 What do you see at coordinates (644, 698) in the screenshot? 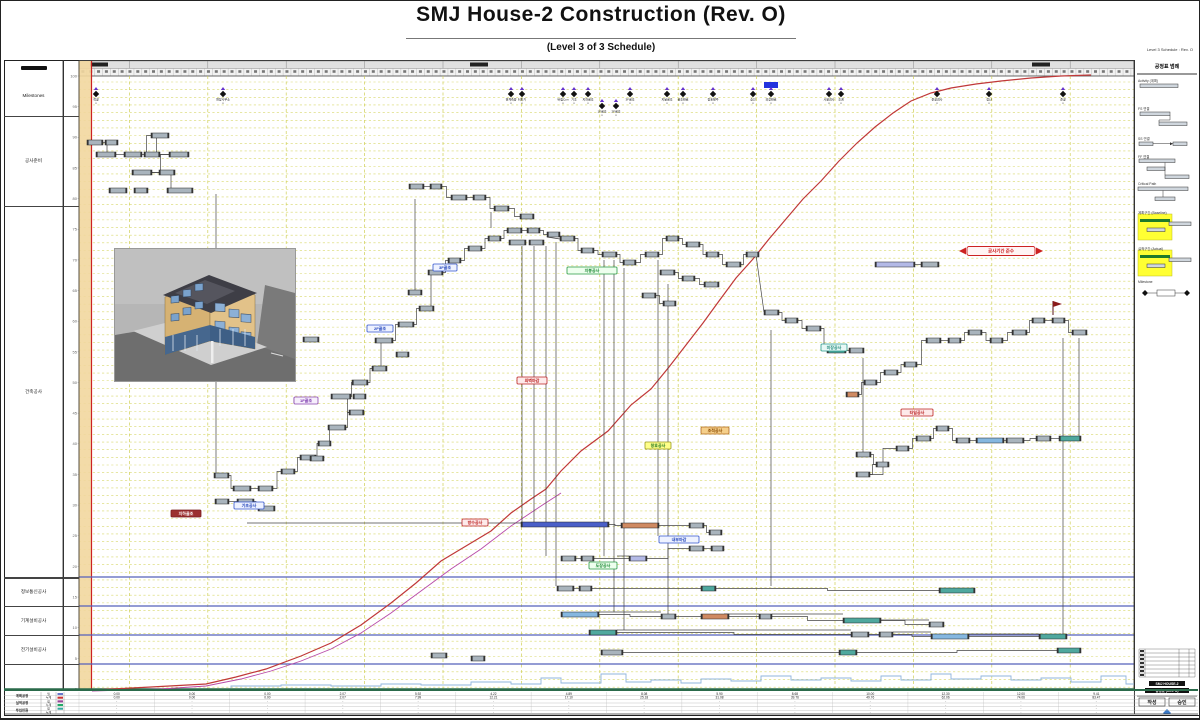
I see `svg-text: 25.18` at bounding box center [644, 698].